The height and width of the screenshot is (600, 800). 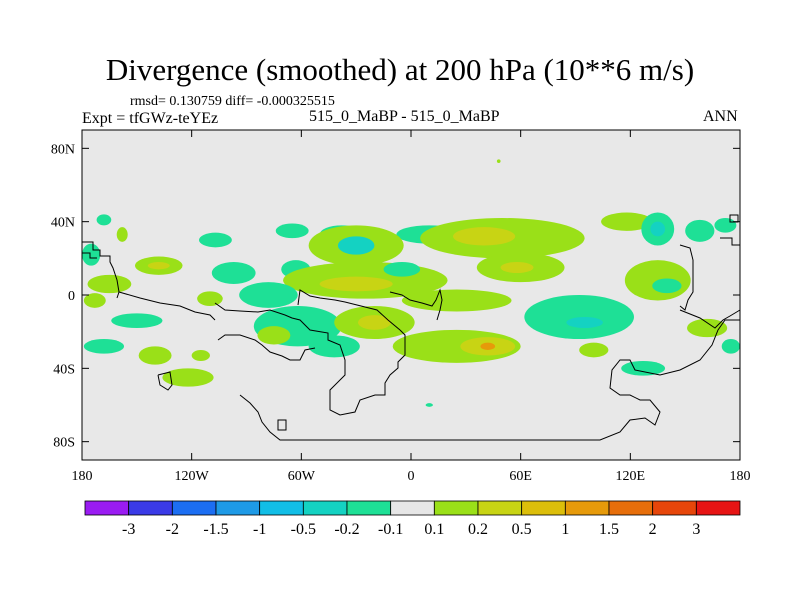 What do you see at coordinates (172, 529) in the screenshot?
I see `colorbar-label-1: -2` at bounding box center [172, 529].